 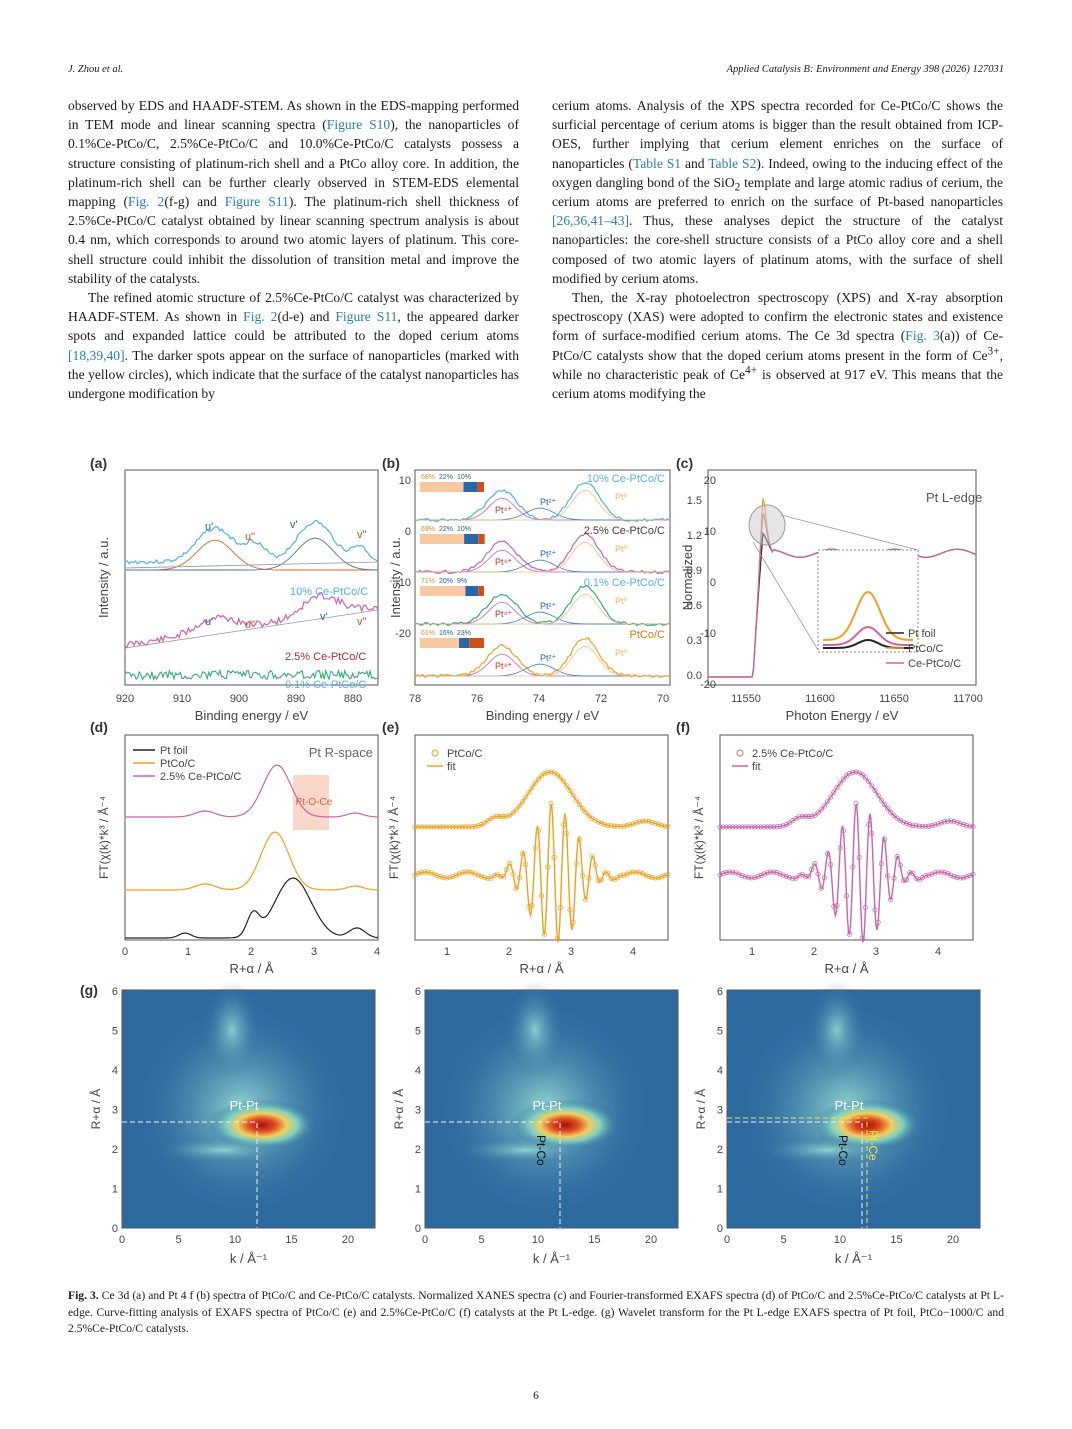 What do you see at coordinates (536, 1396) in the screenshot?
I see `page-number: 6` at bounding box center [536, 1396].